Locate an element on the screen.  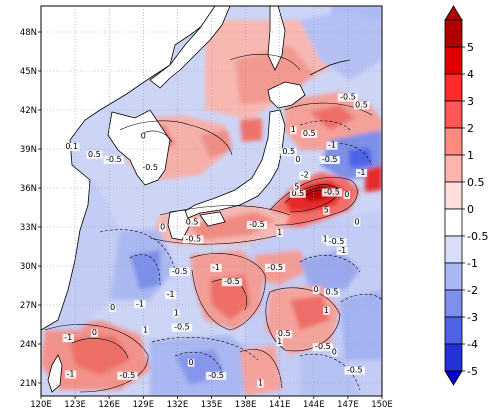
y-tick-label: 48N is located at coordinates (28, 33).